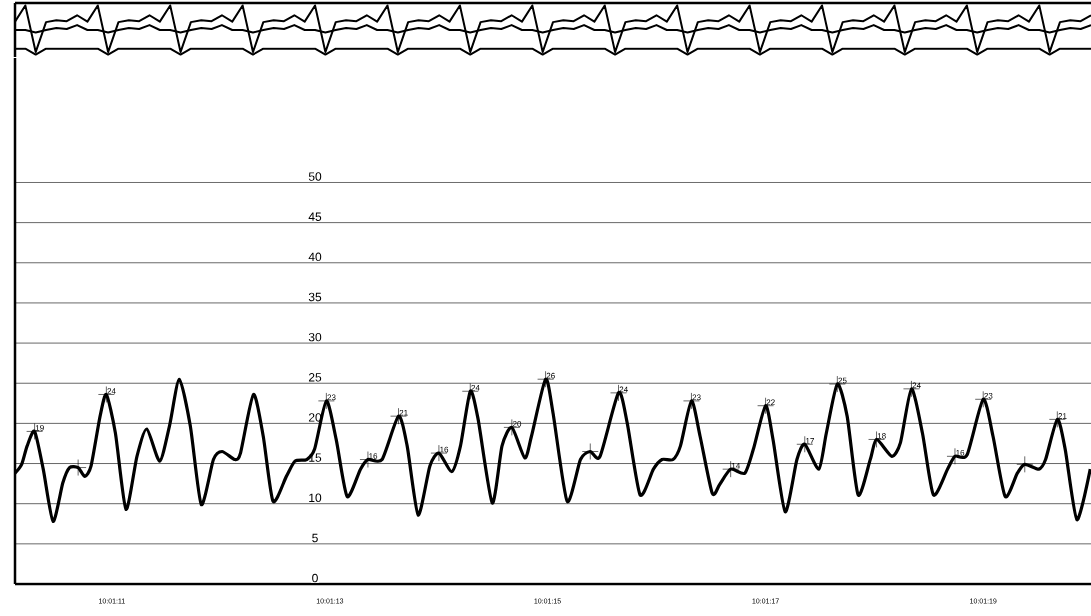 This screenshot has width=1091, height=616. I want to click on y-tick-label: 10, so click(315, 497).